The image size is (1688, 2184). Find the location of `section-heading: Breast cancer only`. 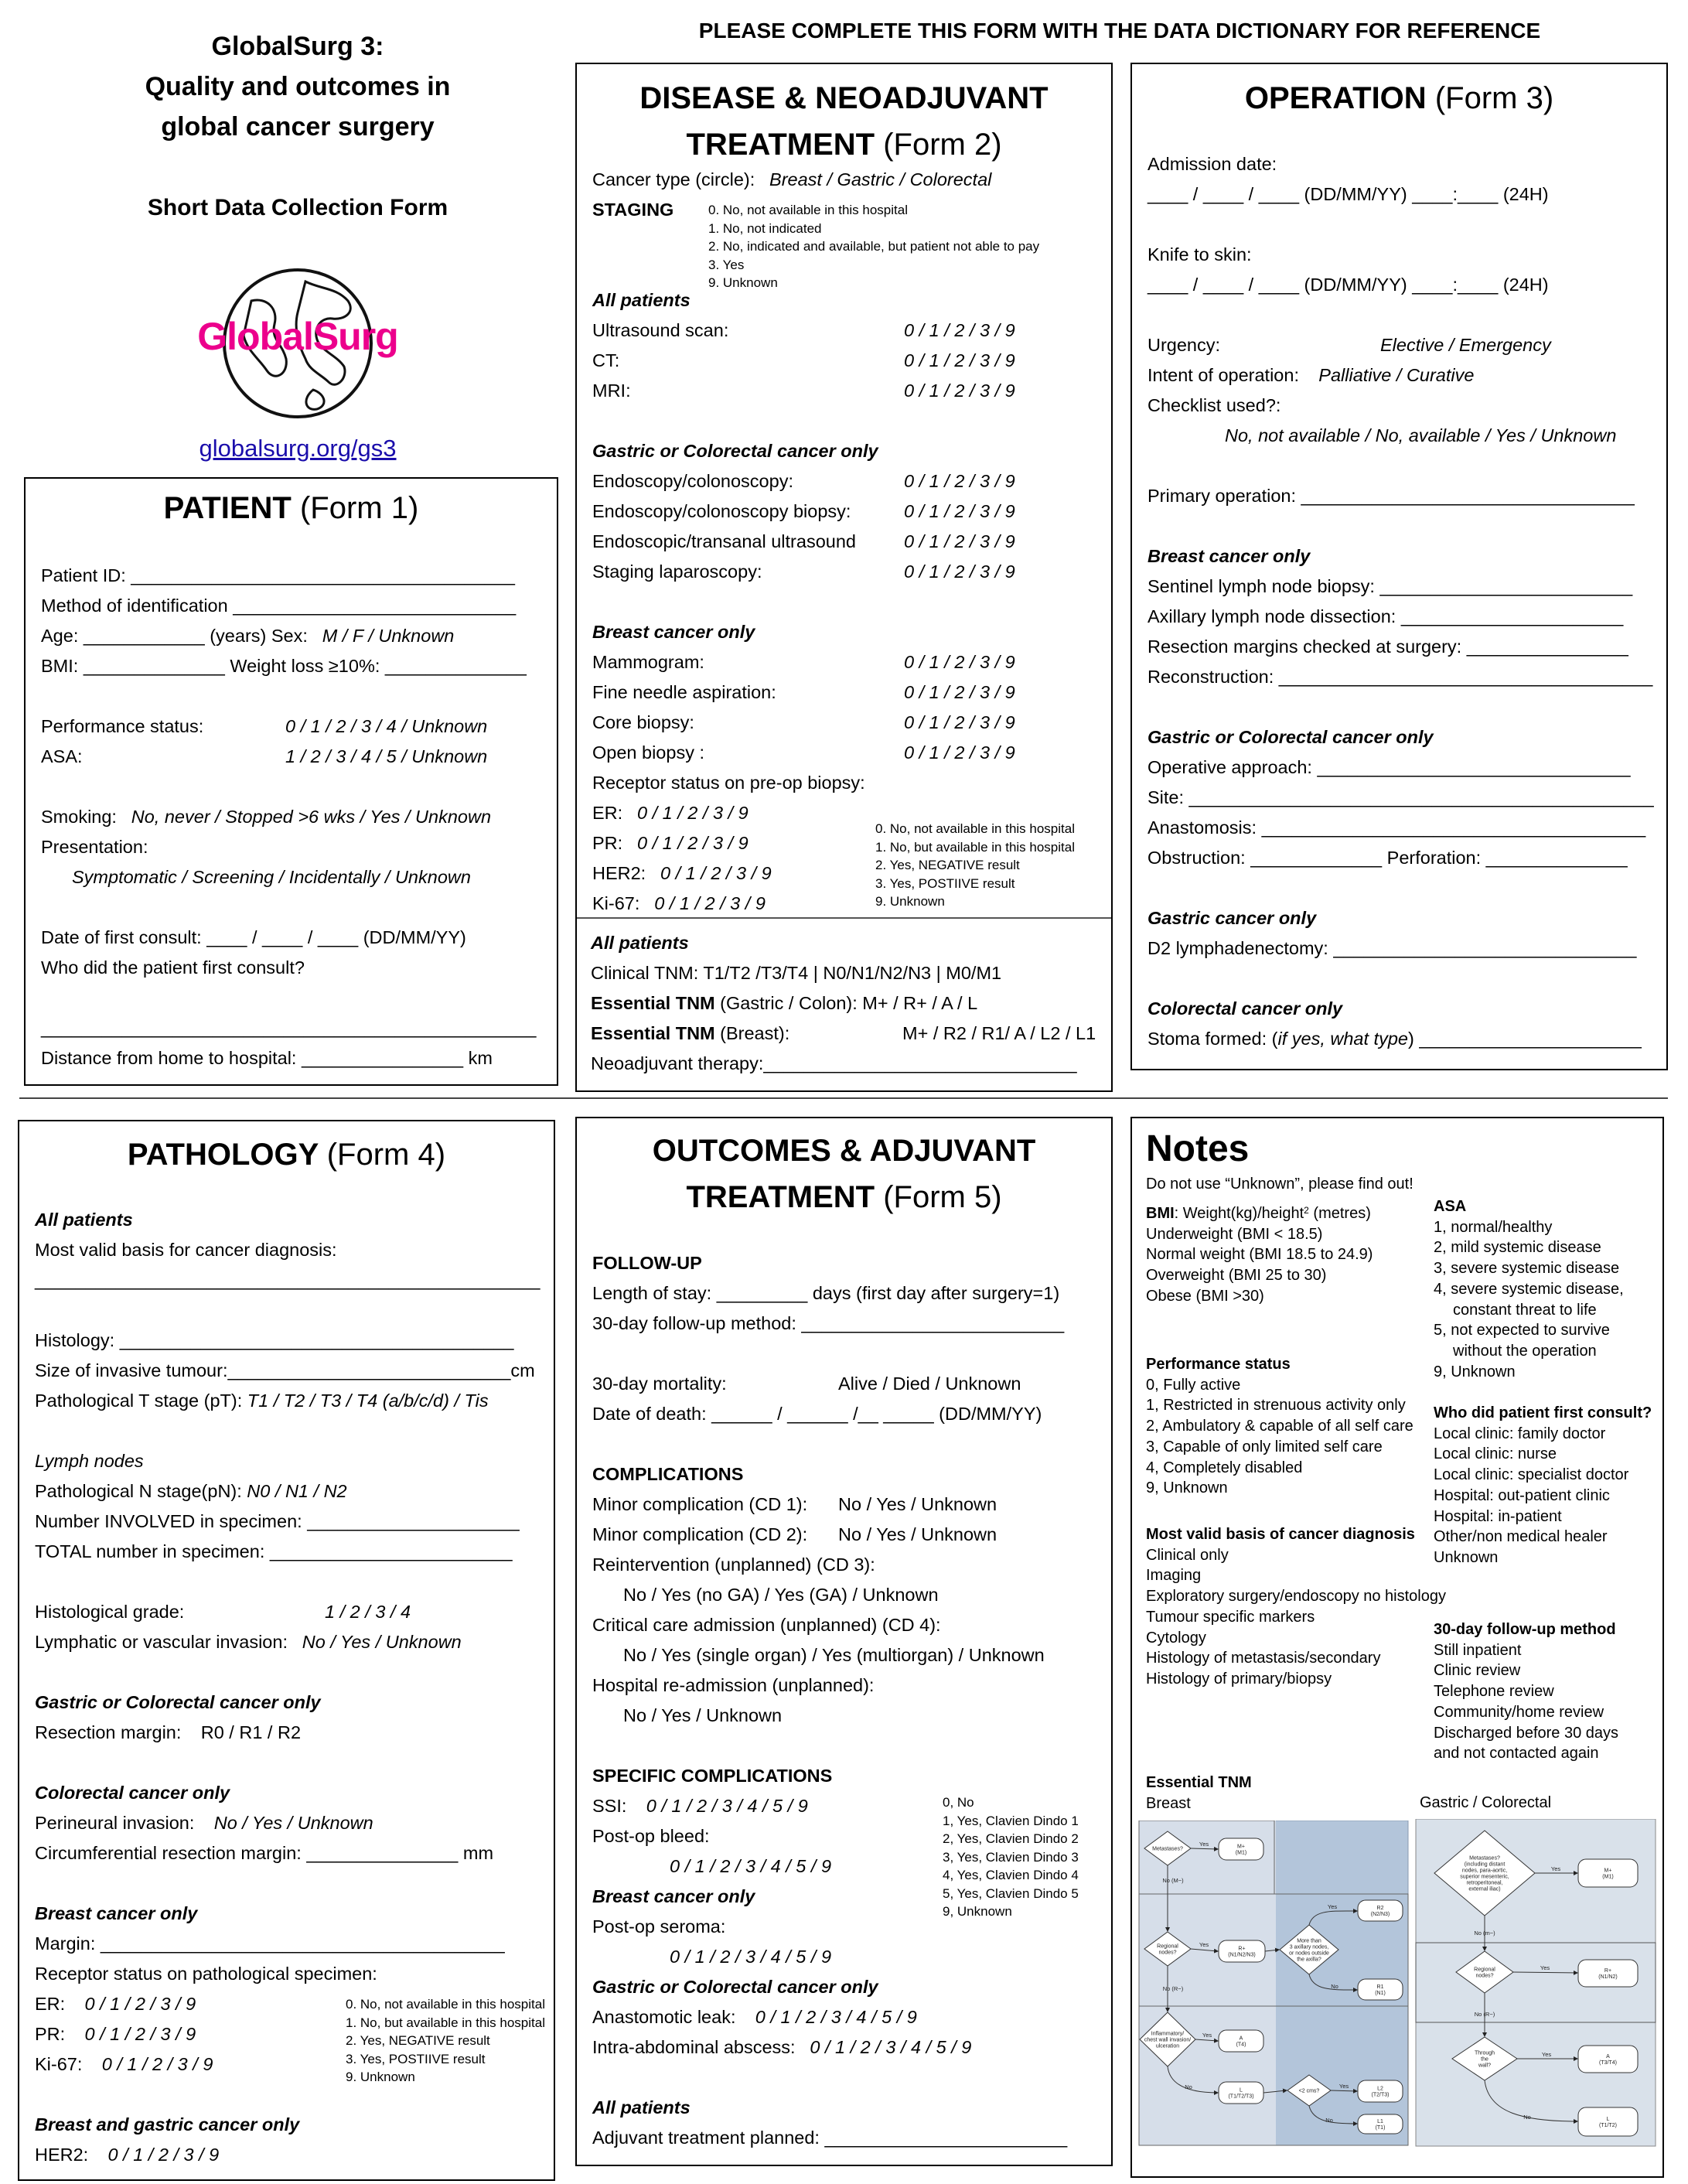

section-heading: Breast cancer only is located at coordinates (673, 632).